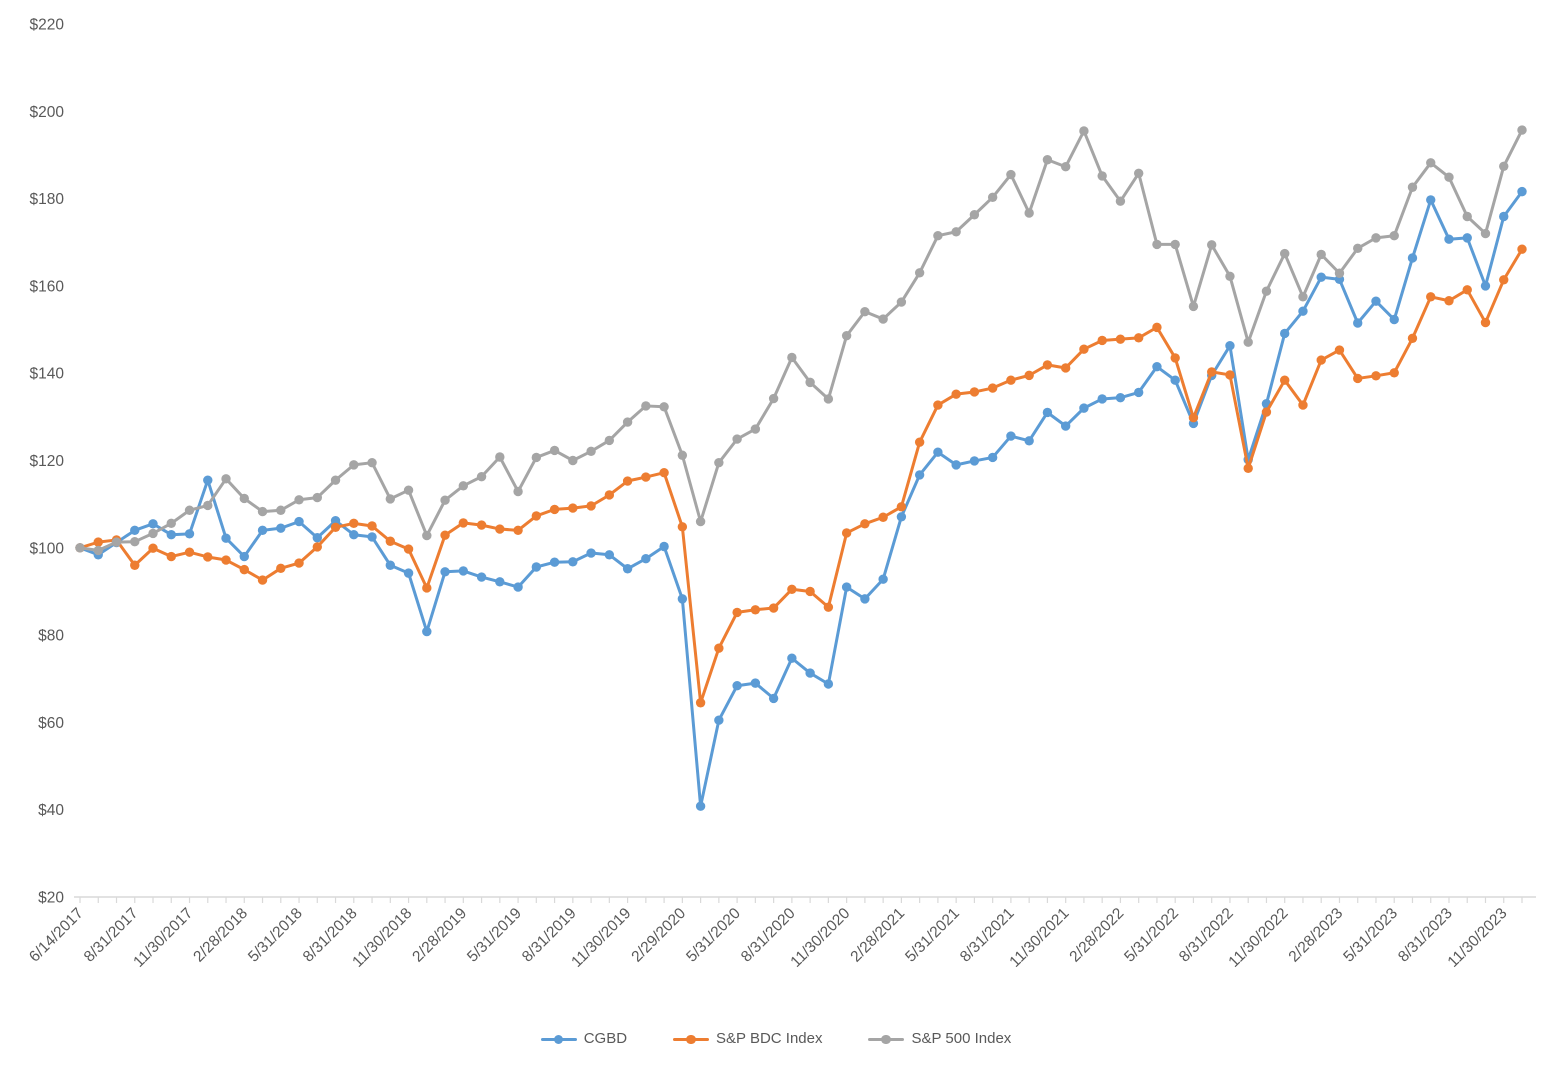 The width and height of the screenshot is (1552, 1071). I want to click on y-axis-tick-label: $140, so click(47, 374).